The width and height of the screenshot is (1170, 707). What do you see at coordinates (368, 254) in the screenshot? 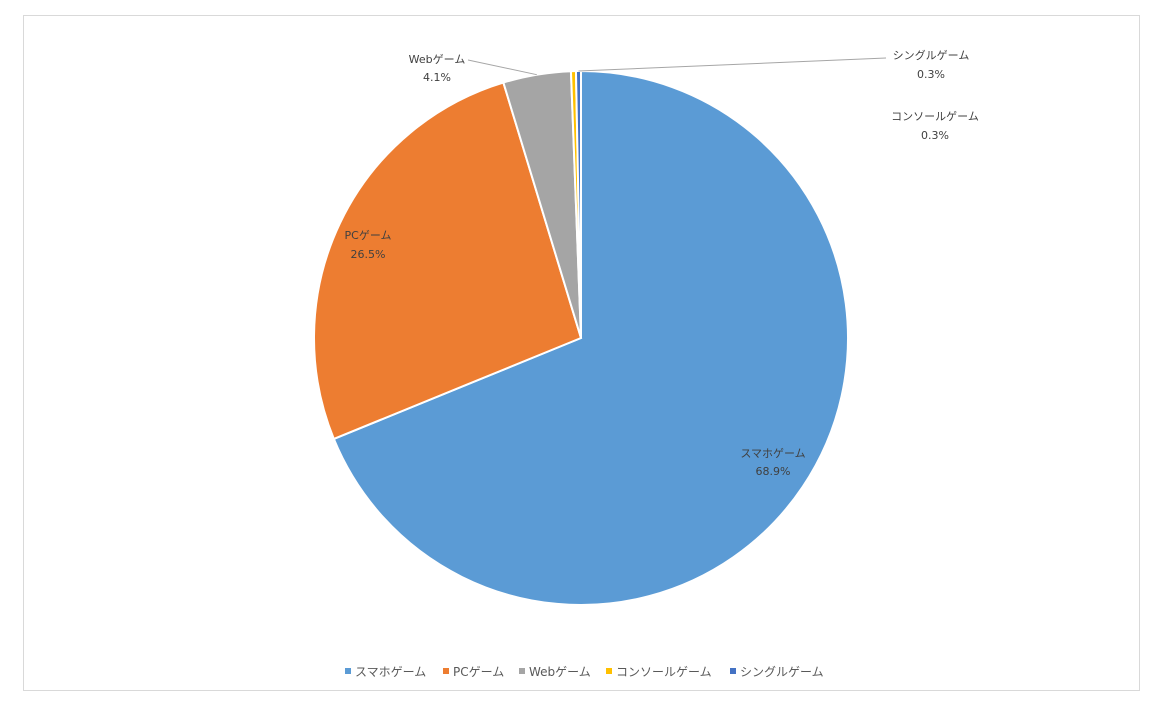
I see `data-label-value: 26.5%` at bounding box center [368, 254].